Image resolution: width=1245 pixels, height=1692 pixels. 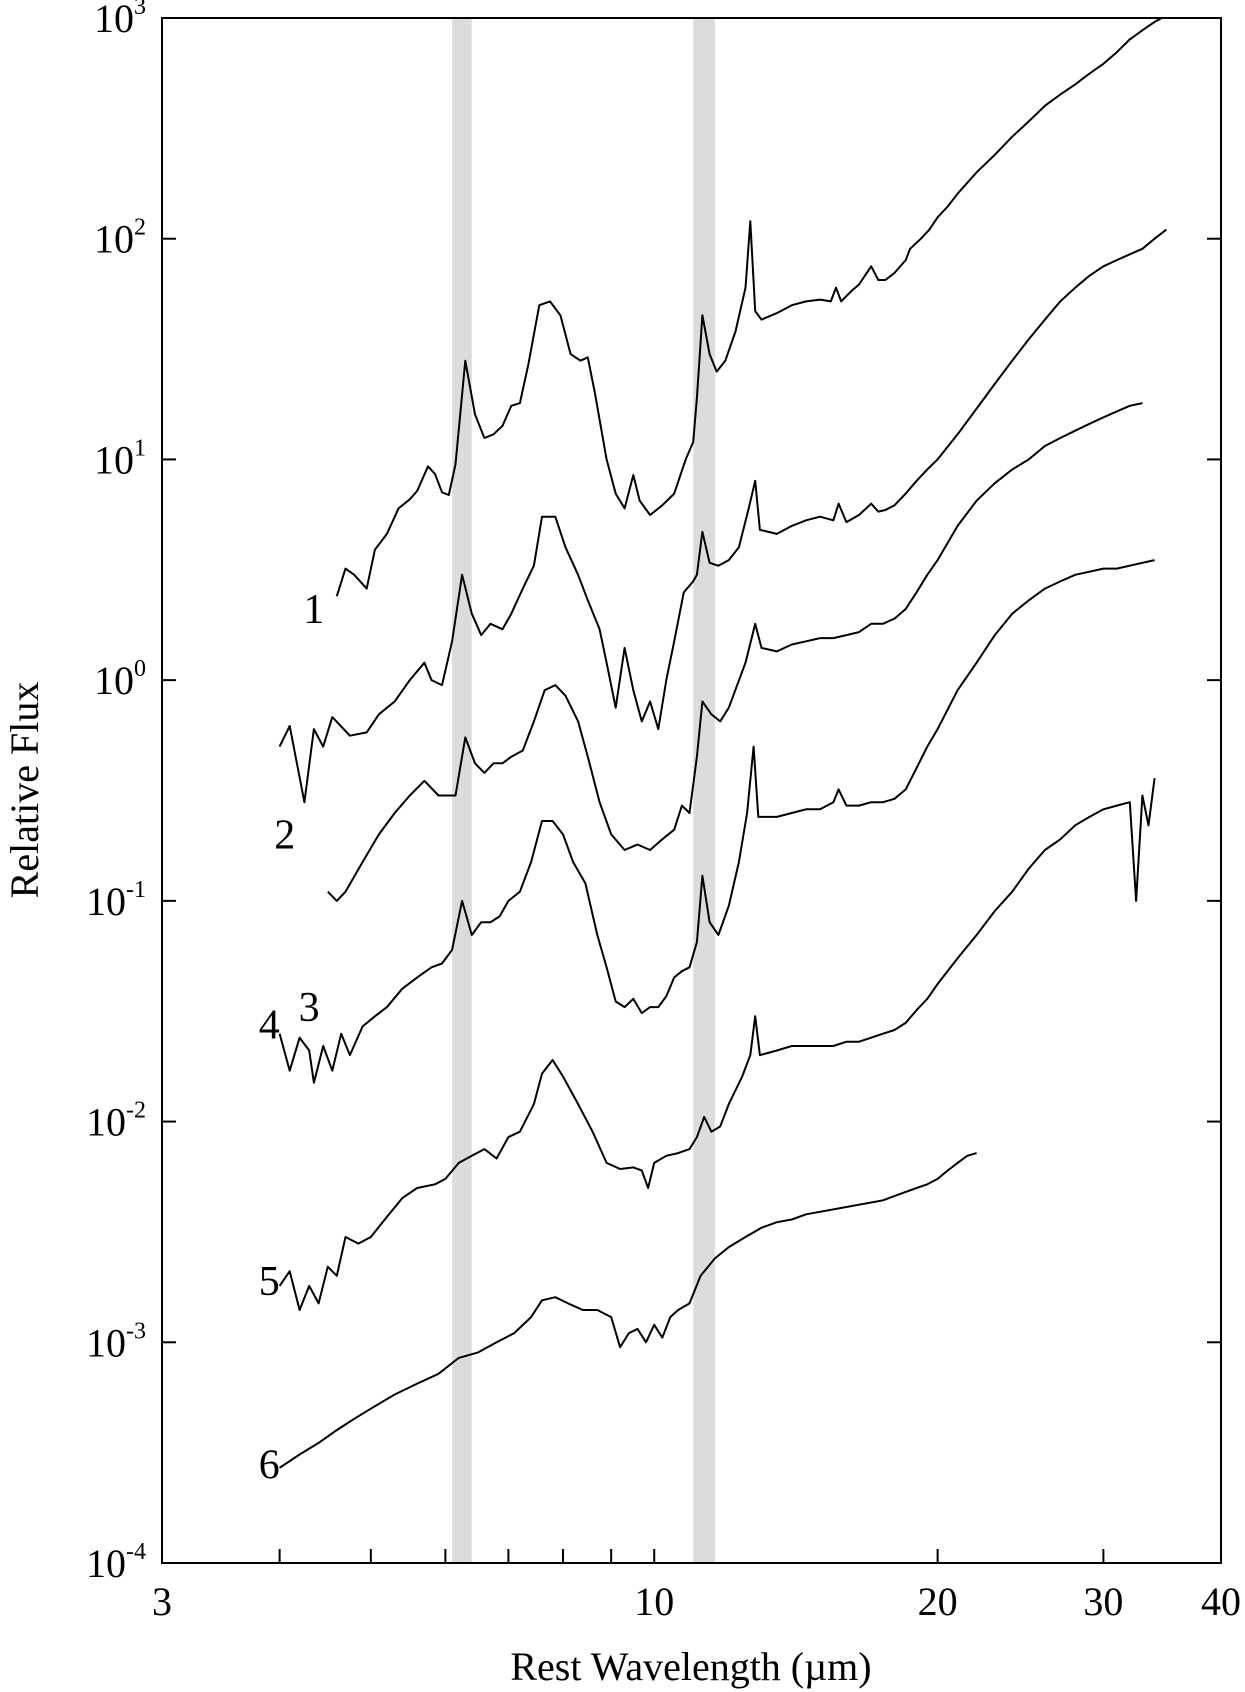 I want to click on y-axis-title: Relative Flux, so click(x=24, y=790).